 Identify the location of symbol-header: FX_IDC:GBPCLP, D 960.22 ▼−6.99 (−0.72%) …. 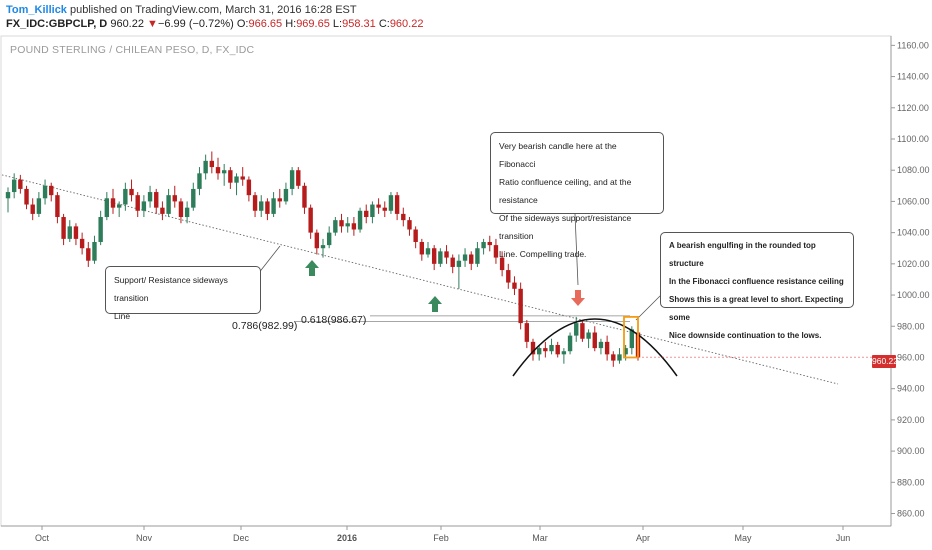
(214, 24).